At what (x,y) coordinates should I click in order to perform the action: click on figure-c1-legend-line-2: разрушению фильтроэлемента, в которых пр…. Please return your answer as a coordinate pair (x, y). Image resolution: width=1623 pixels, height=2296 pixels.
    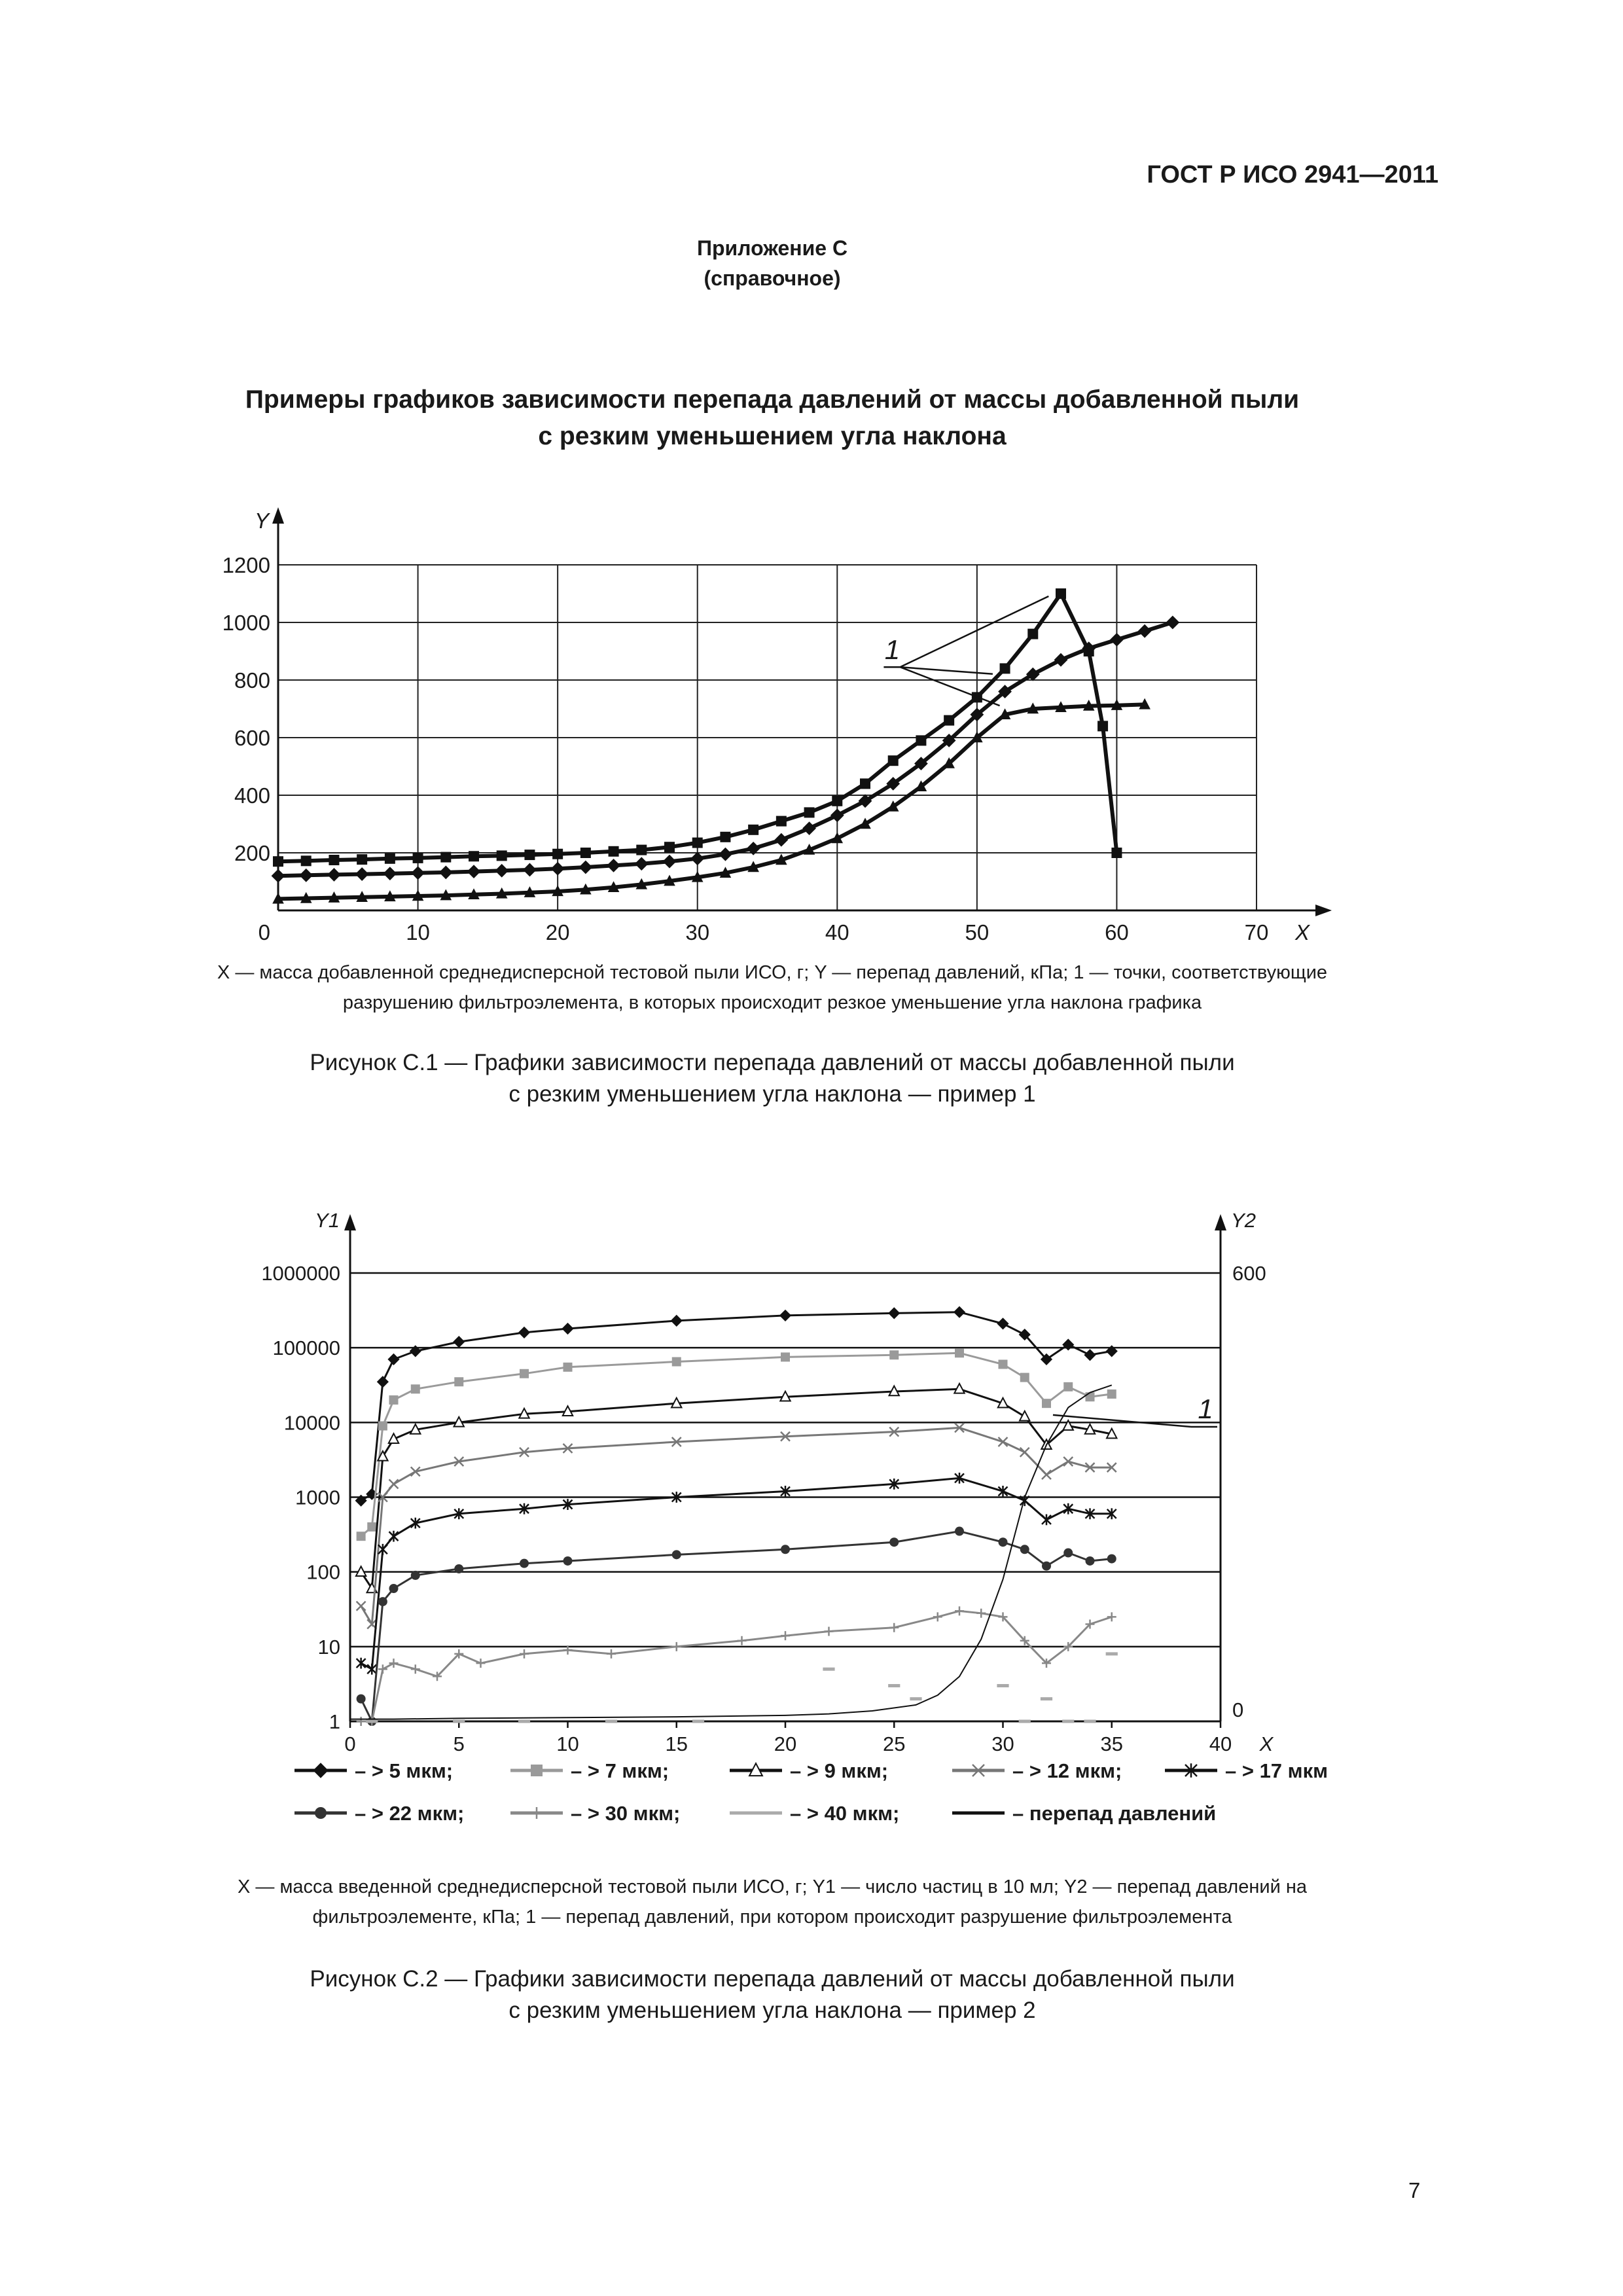
    Looking at the image, I should click on (772, 1002).